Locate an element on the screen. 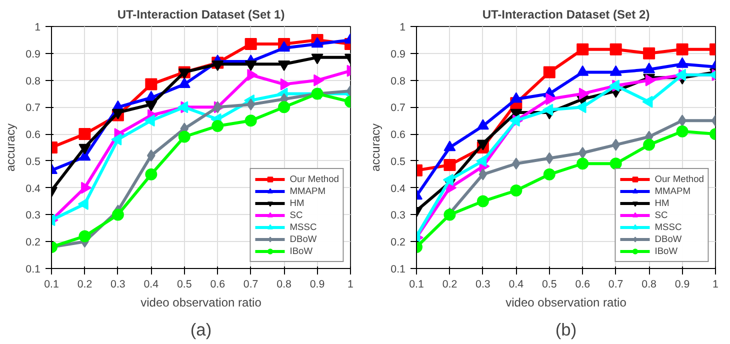 This screenshot has height=344, width=730. chart-title: UT-Interaction Dataset (Set 1) is located at coordinates (201, 15).